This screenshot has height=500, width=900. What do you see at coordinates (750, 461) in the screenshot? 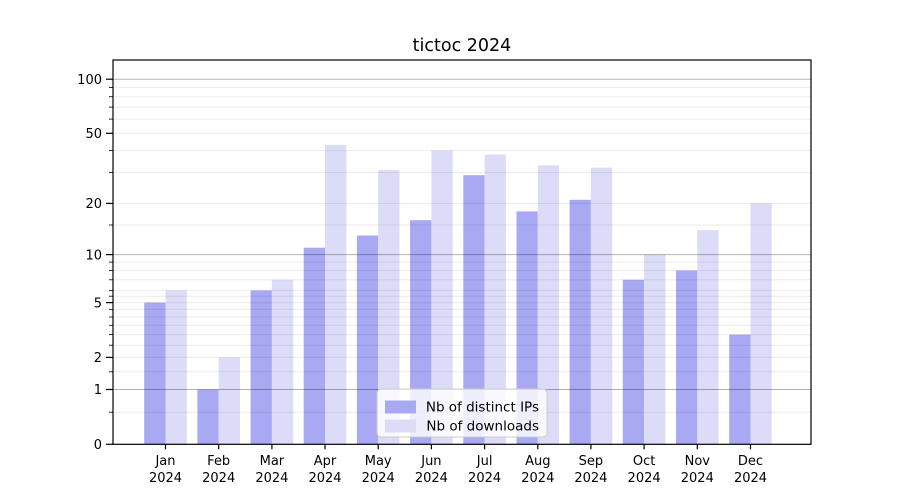
I see `x-axis-tick-label: Dec` at bounding box center [750, 461].